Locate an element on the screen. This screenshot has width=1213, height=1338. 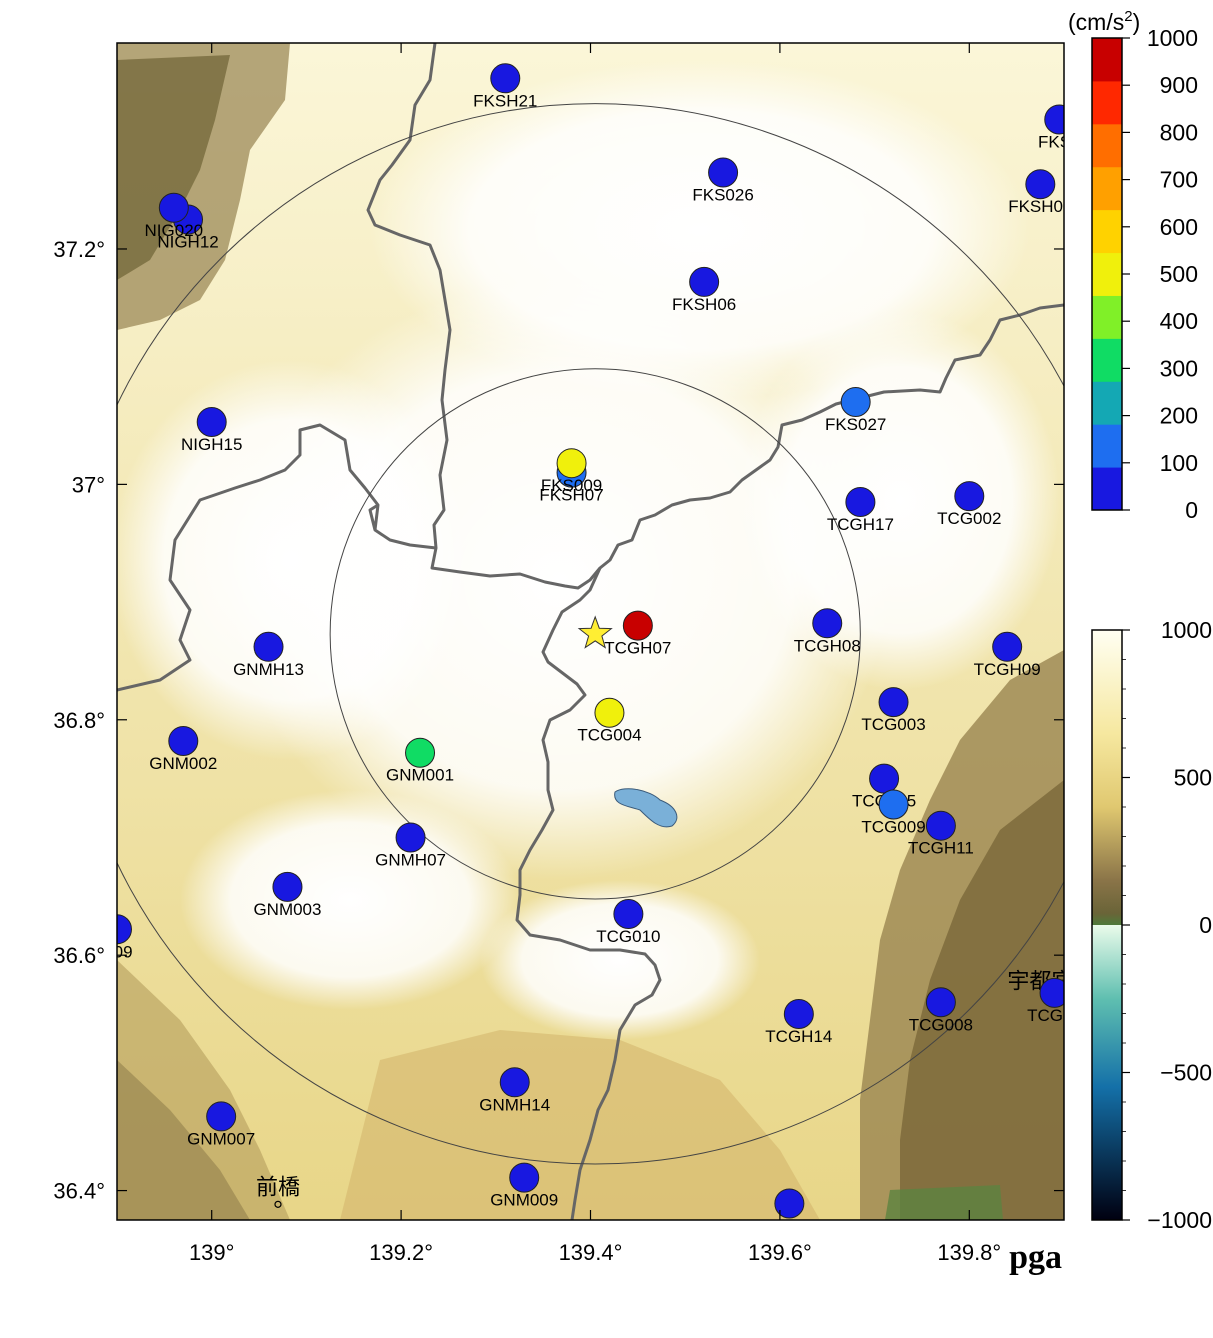
station-gnm001: GNM001 is located at coordinates (420, 761).